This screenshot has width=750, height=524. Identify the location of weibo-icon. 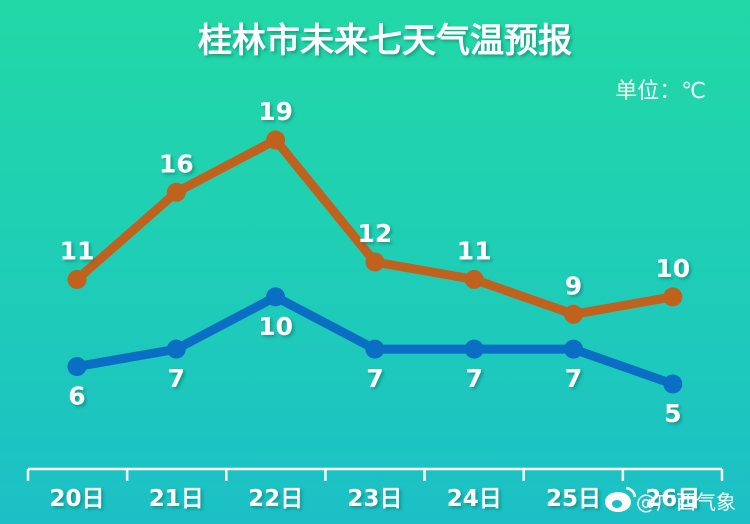
(621, 499).